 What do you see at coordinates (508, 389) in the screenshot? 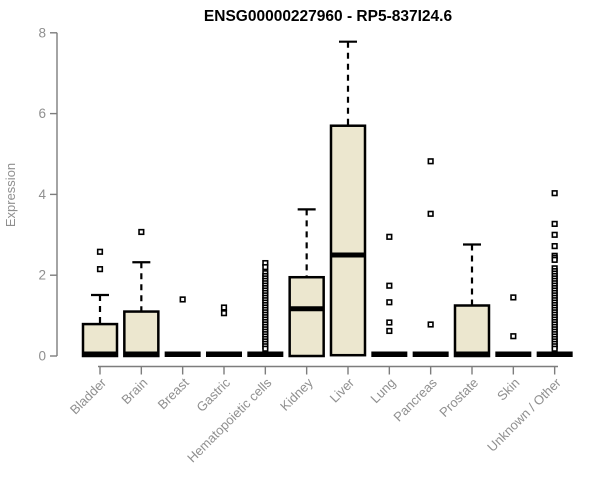
I see `x-category-label: Skin` at bounding box center [508, 389].